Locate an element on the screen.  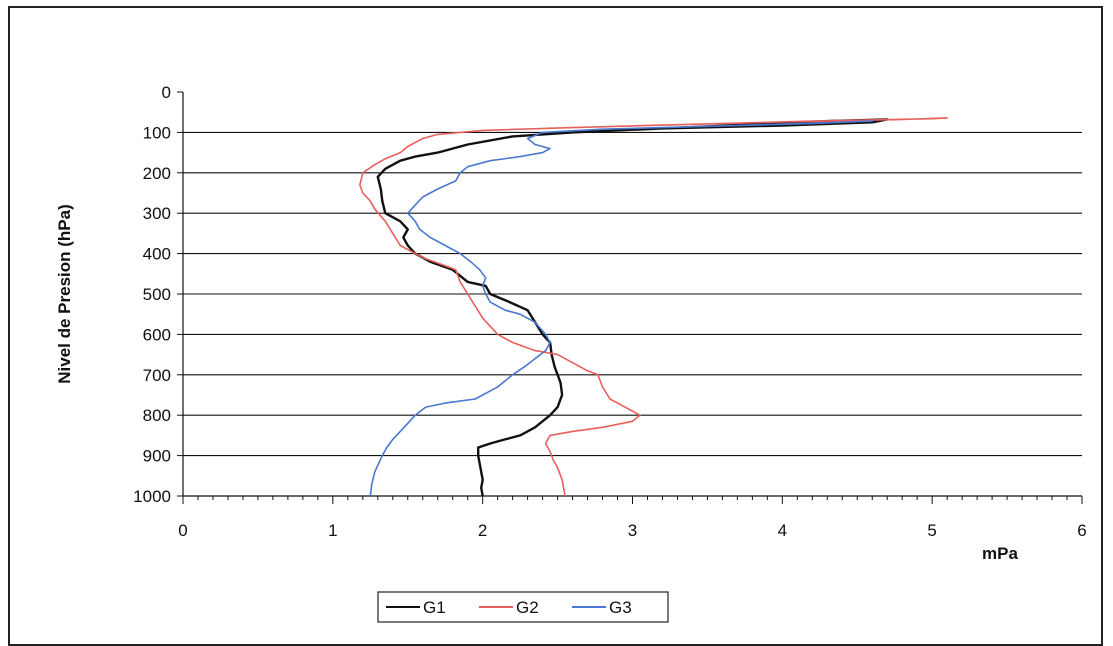
y-tick-label: 200 is located at coordinates (157, 173).